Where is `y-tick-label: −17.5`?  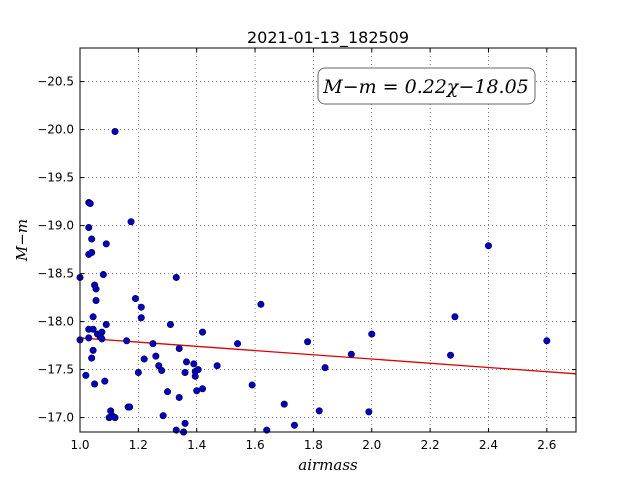
y-tick-label: −17.5 is located at coordinates (55, 370).